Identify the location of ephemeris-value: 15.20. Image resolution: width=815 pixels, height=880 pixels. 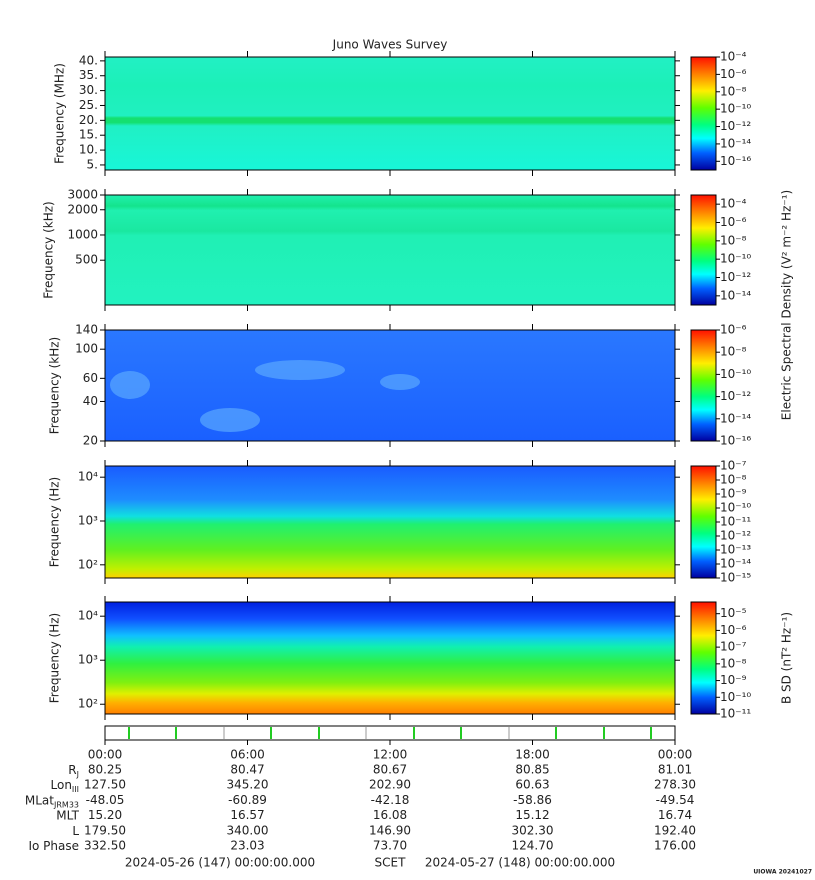
(105, 815).